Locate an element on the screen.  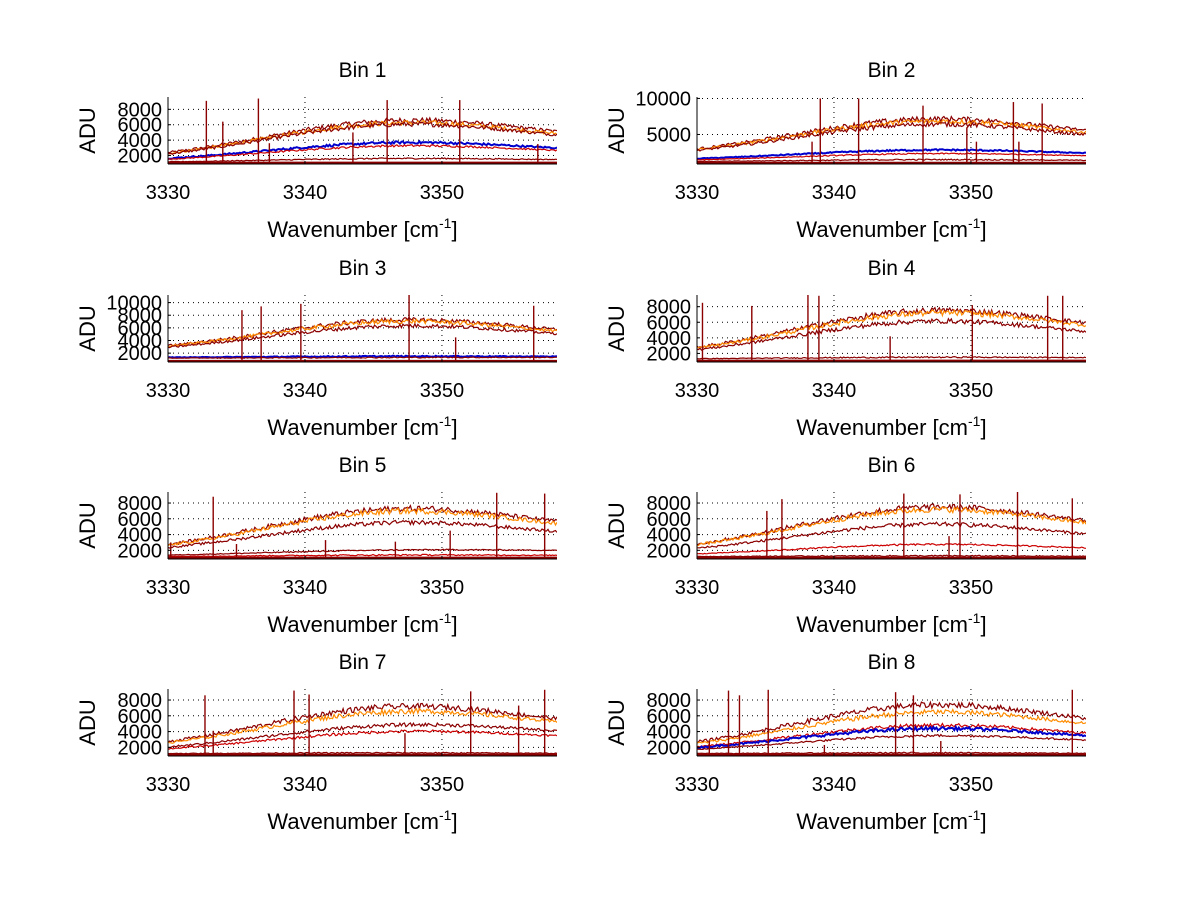
y-tick-label: 10000 is located at coordinates (134, 304).